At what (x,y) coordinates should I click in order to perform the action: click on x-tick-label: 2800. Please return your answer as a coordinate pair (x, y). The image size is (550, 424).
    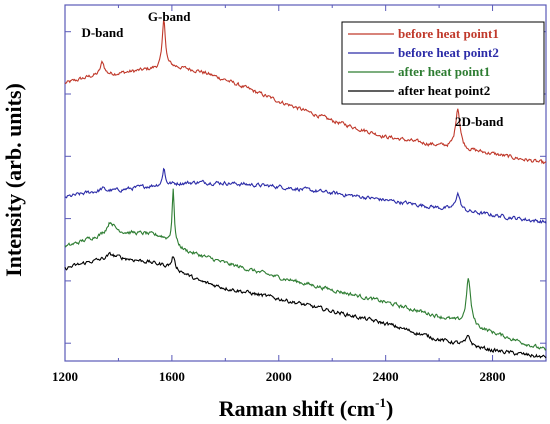
    Looking at the image, I should click on (493, 376).